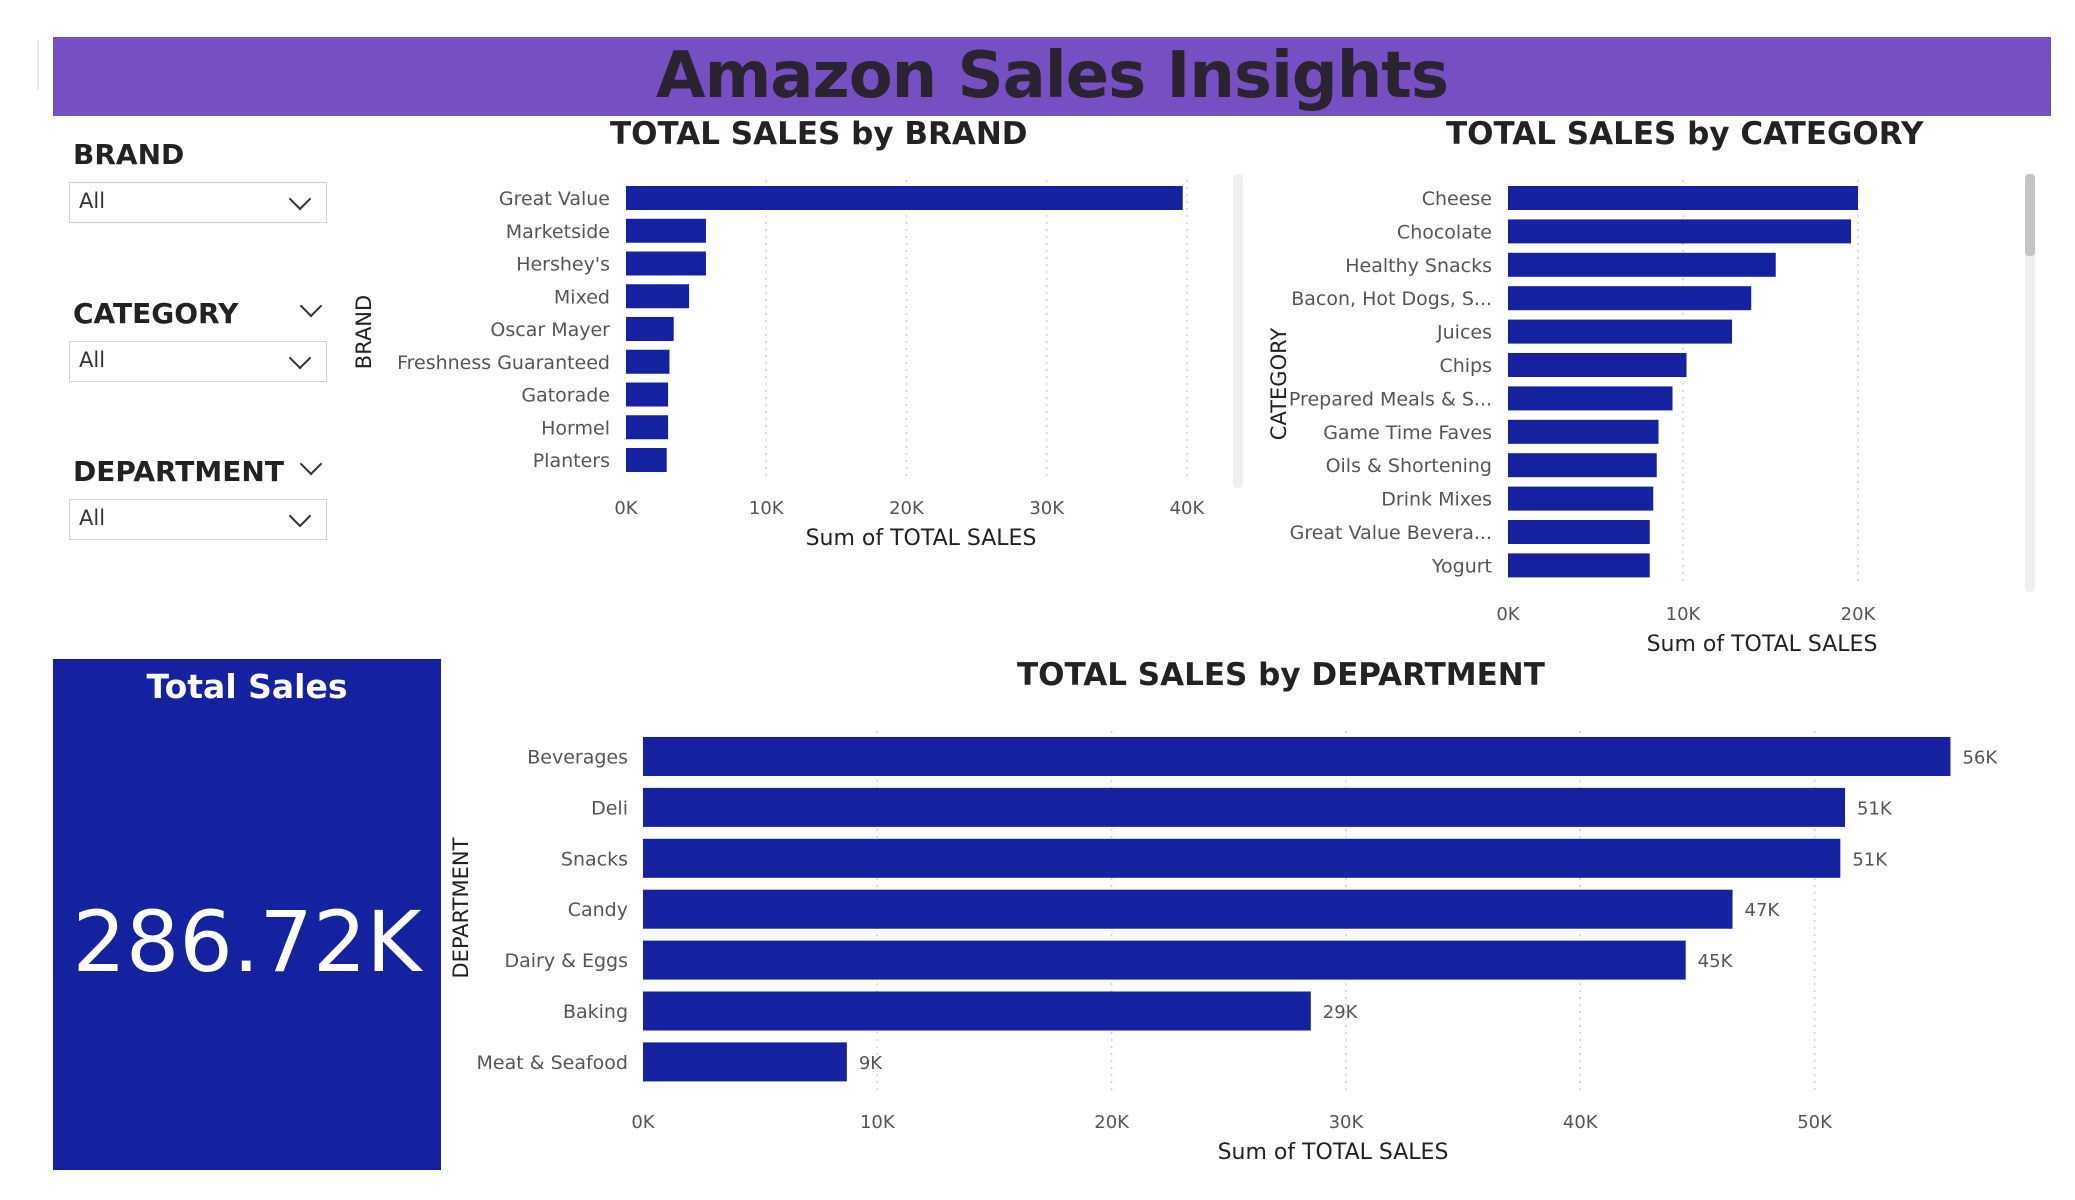  Describe the element at coordinates (1685, 134) in the screenshot. I see `category-chart-title: TOTAL SALES by CATEGORY` at that location.